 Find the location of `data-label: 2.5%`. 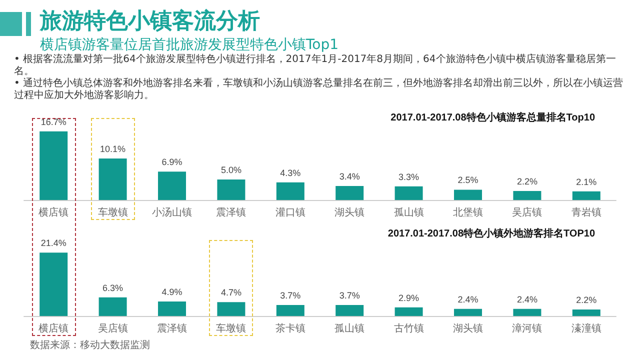

data-label: 2.5% is located at coordinates (468, 180).